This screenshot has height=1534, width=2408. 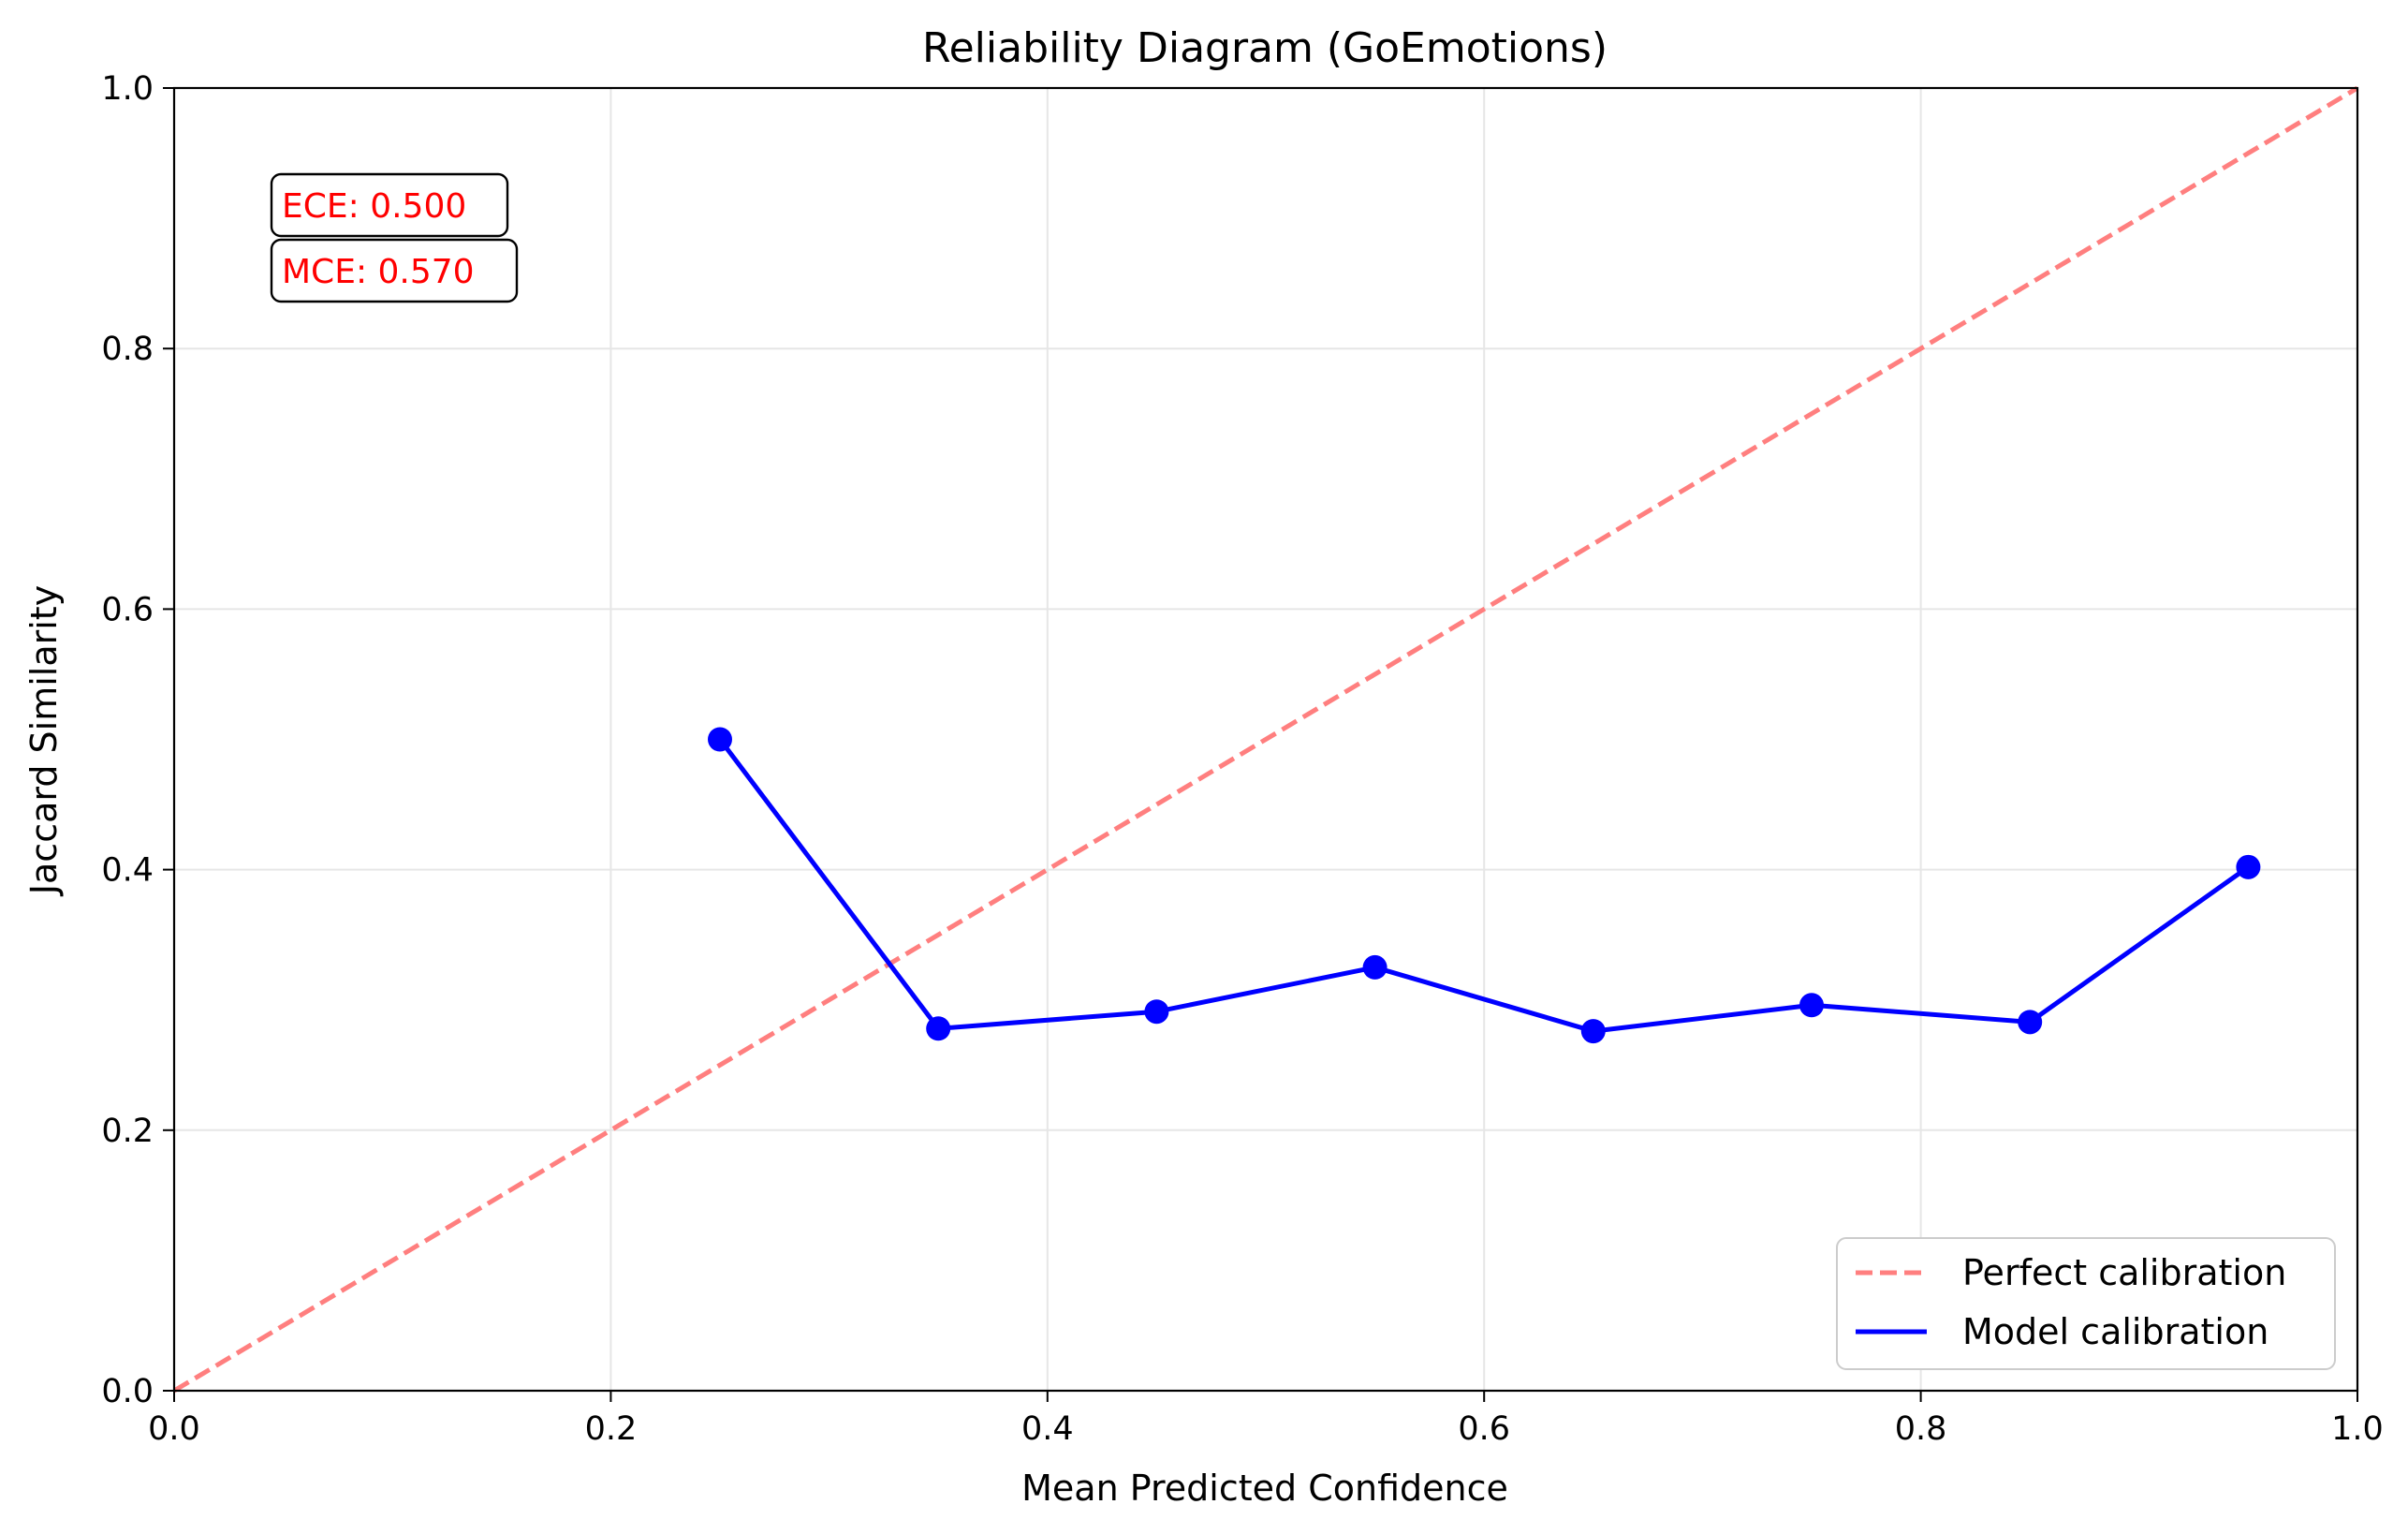 What do you see at coordinates (1047, 1429) in the screenshot?
I see `x-tick-label: 0.4` at bounding box center [1047, 1429].